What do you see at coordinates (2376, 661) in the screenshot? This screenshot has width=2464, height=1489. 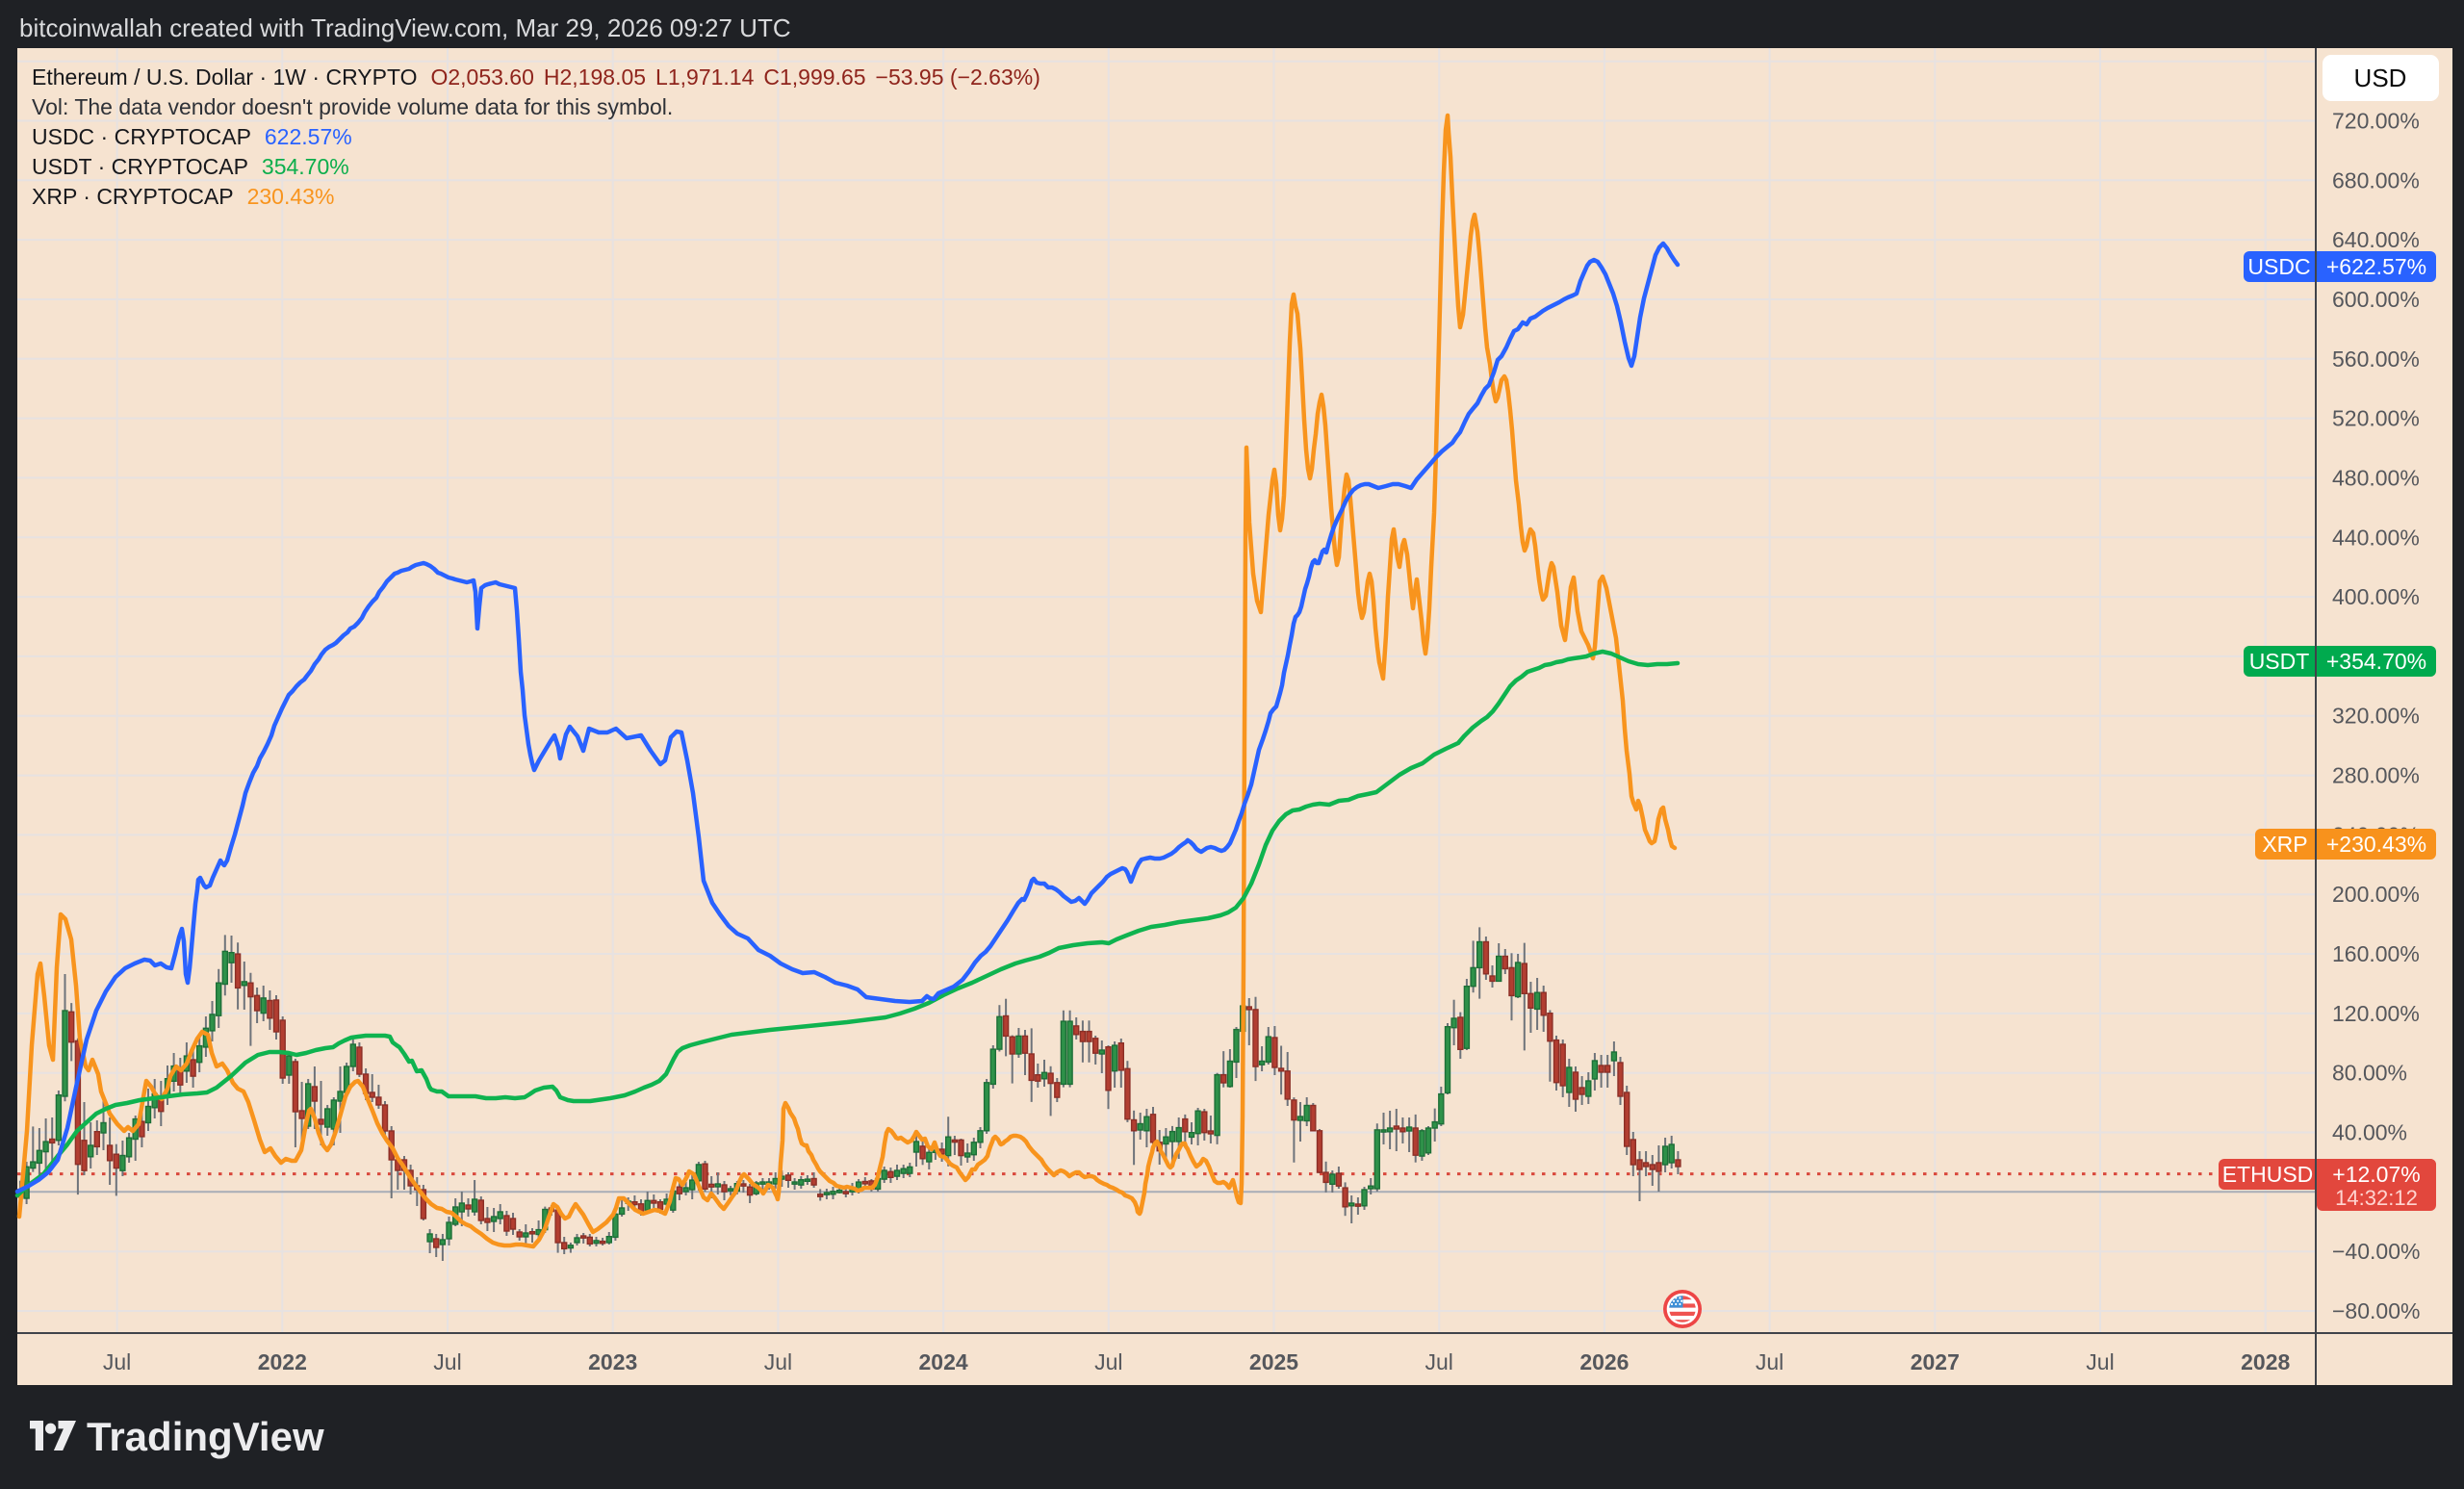 I see `svg-text: +354.70%` at bounding box center [2376, 661].